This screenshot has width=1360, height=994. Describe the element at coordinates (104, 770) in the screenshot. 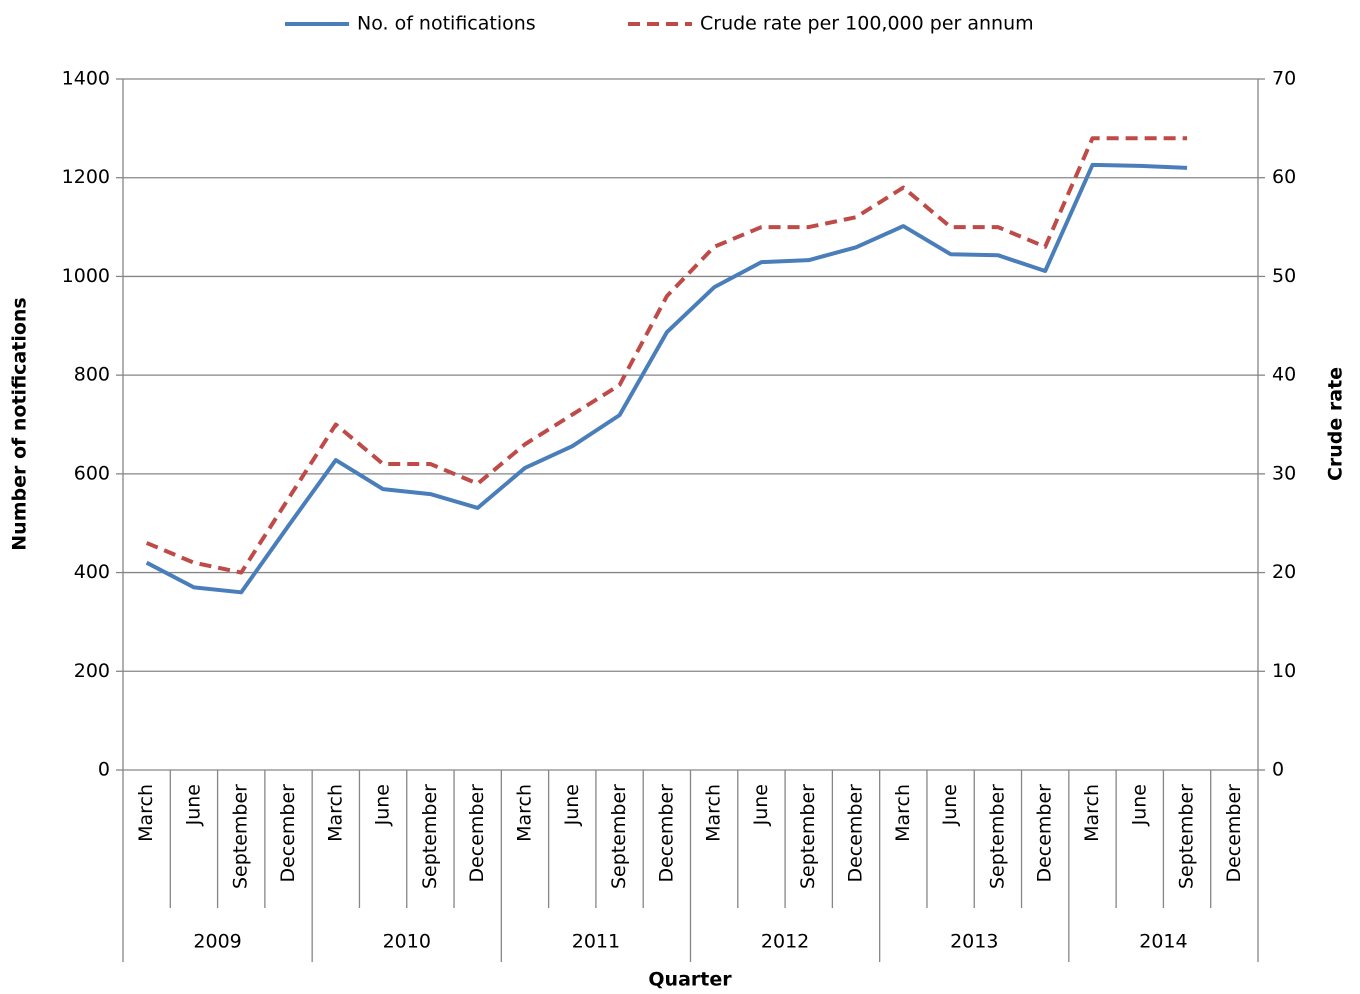

I see `y-tick-label: 0` at that location.